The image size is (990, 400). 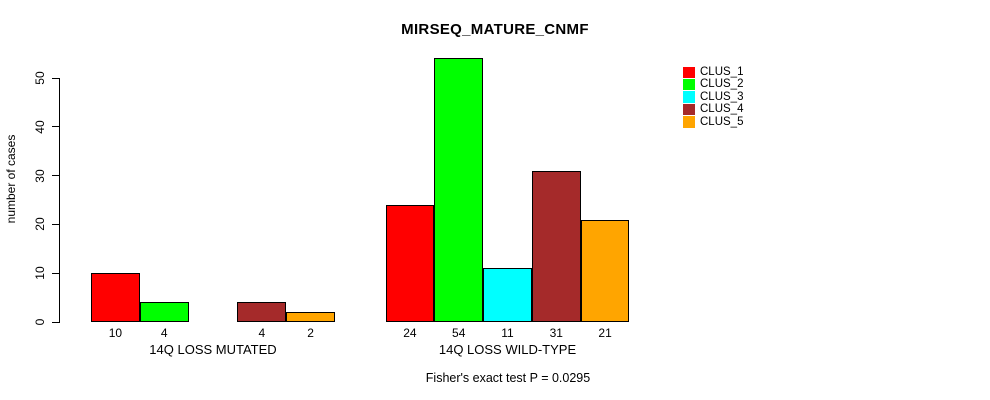 I want to click on bar-value-label: 2, so click(x=310, y=333).